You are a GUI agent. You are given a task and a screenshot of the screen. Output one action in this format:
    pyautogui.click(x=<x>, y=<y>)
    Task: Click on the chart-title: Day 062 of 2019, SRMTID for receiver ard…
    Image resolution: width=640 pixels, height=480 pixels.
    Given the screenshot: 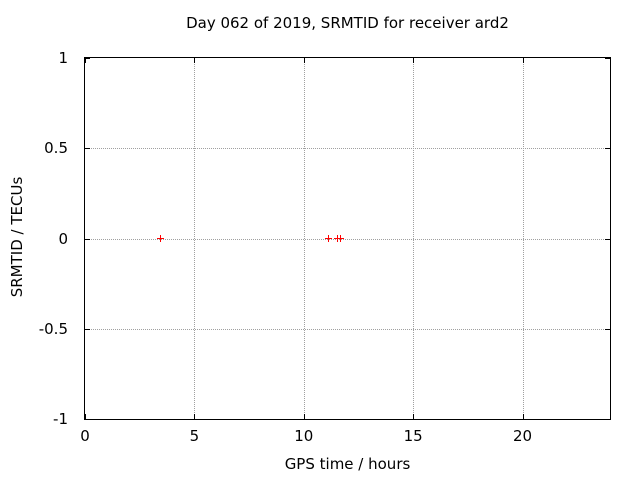 What is the action you would take?
    pyautogui.click(x=347, y=23)
    